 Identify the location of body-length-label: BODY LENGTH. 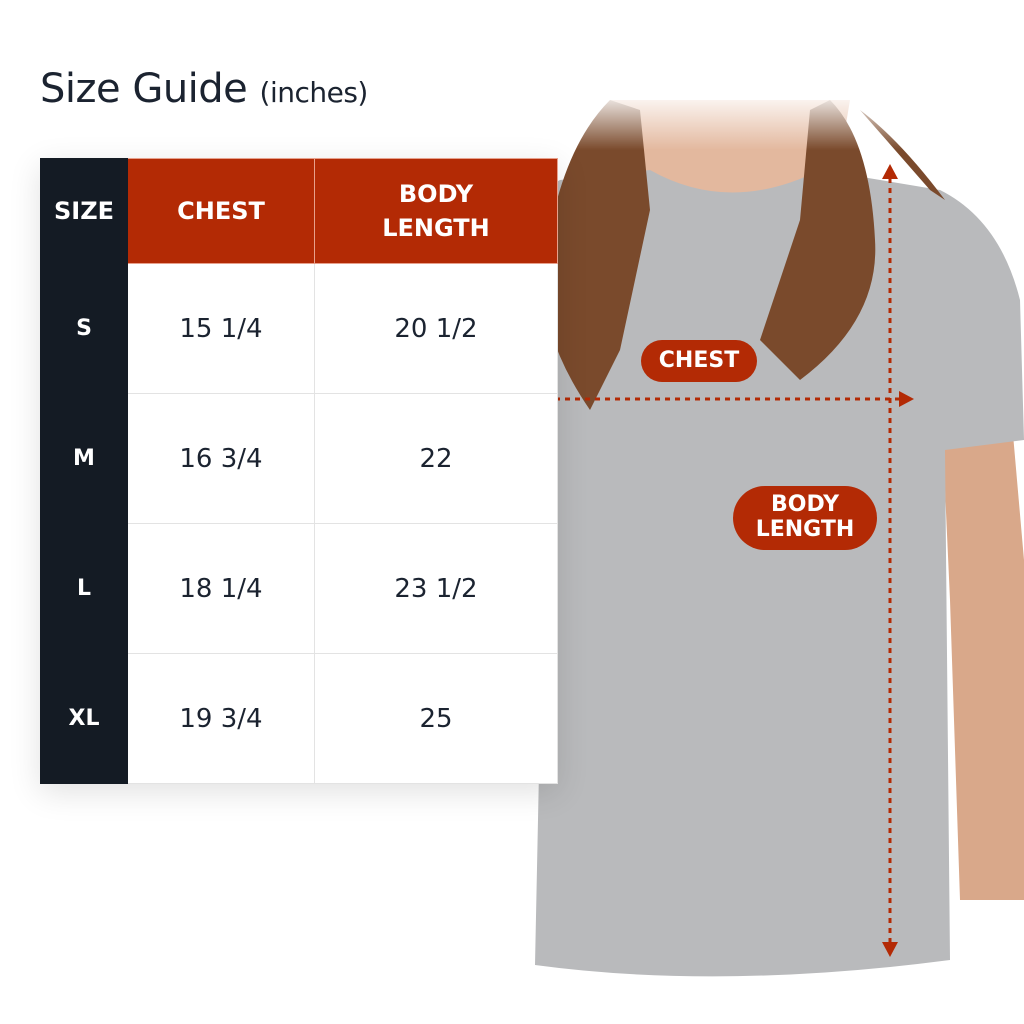
(805, 518).